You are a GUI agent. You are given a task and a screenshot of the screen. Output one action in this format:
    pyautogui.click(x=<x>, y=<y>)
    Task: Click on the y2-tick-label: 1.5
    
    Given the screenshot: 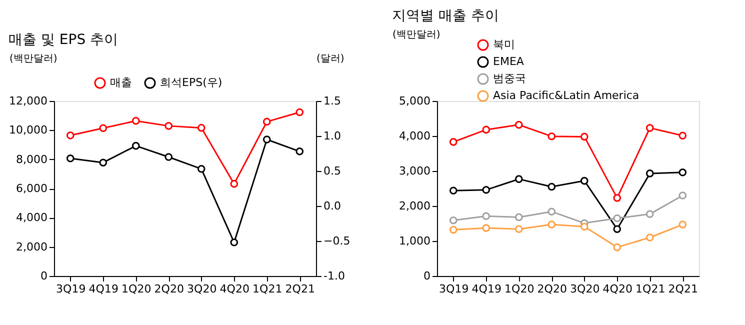 What is the action you would take?
    pyautogui.click(x=332, y=101)
    